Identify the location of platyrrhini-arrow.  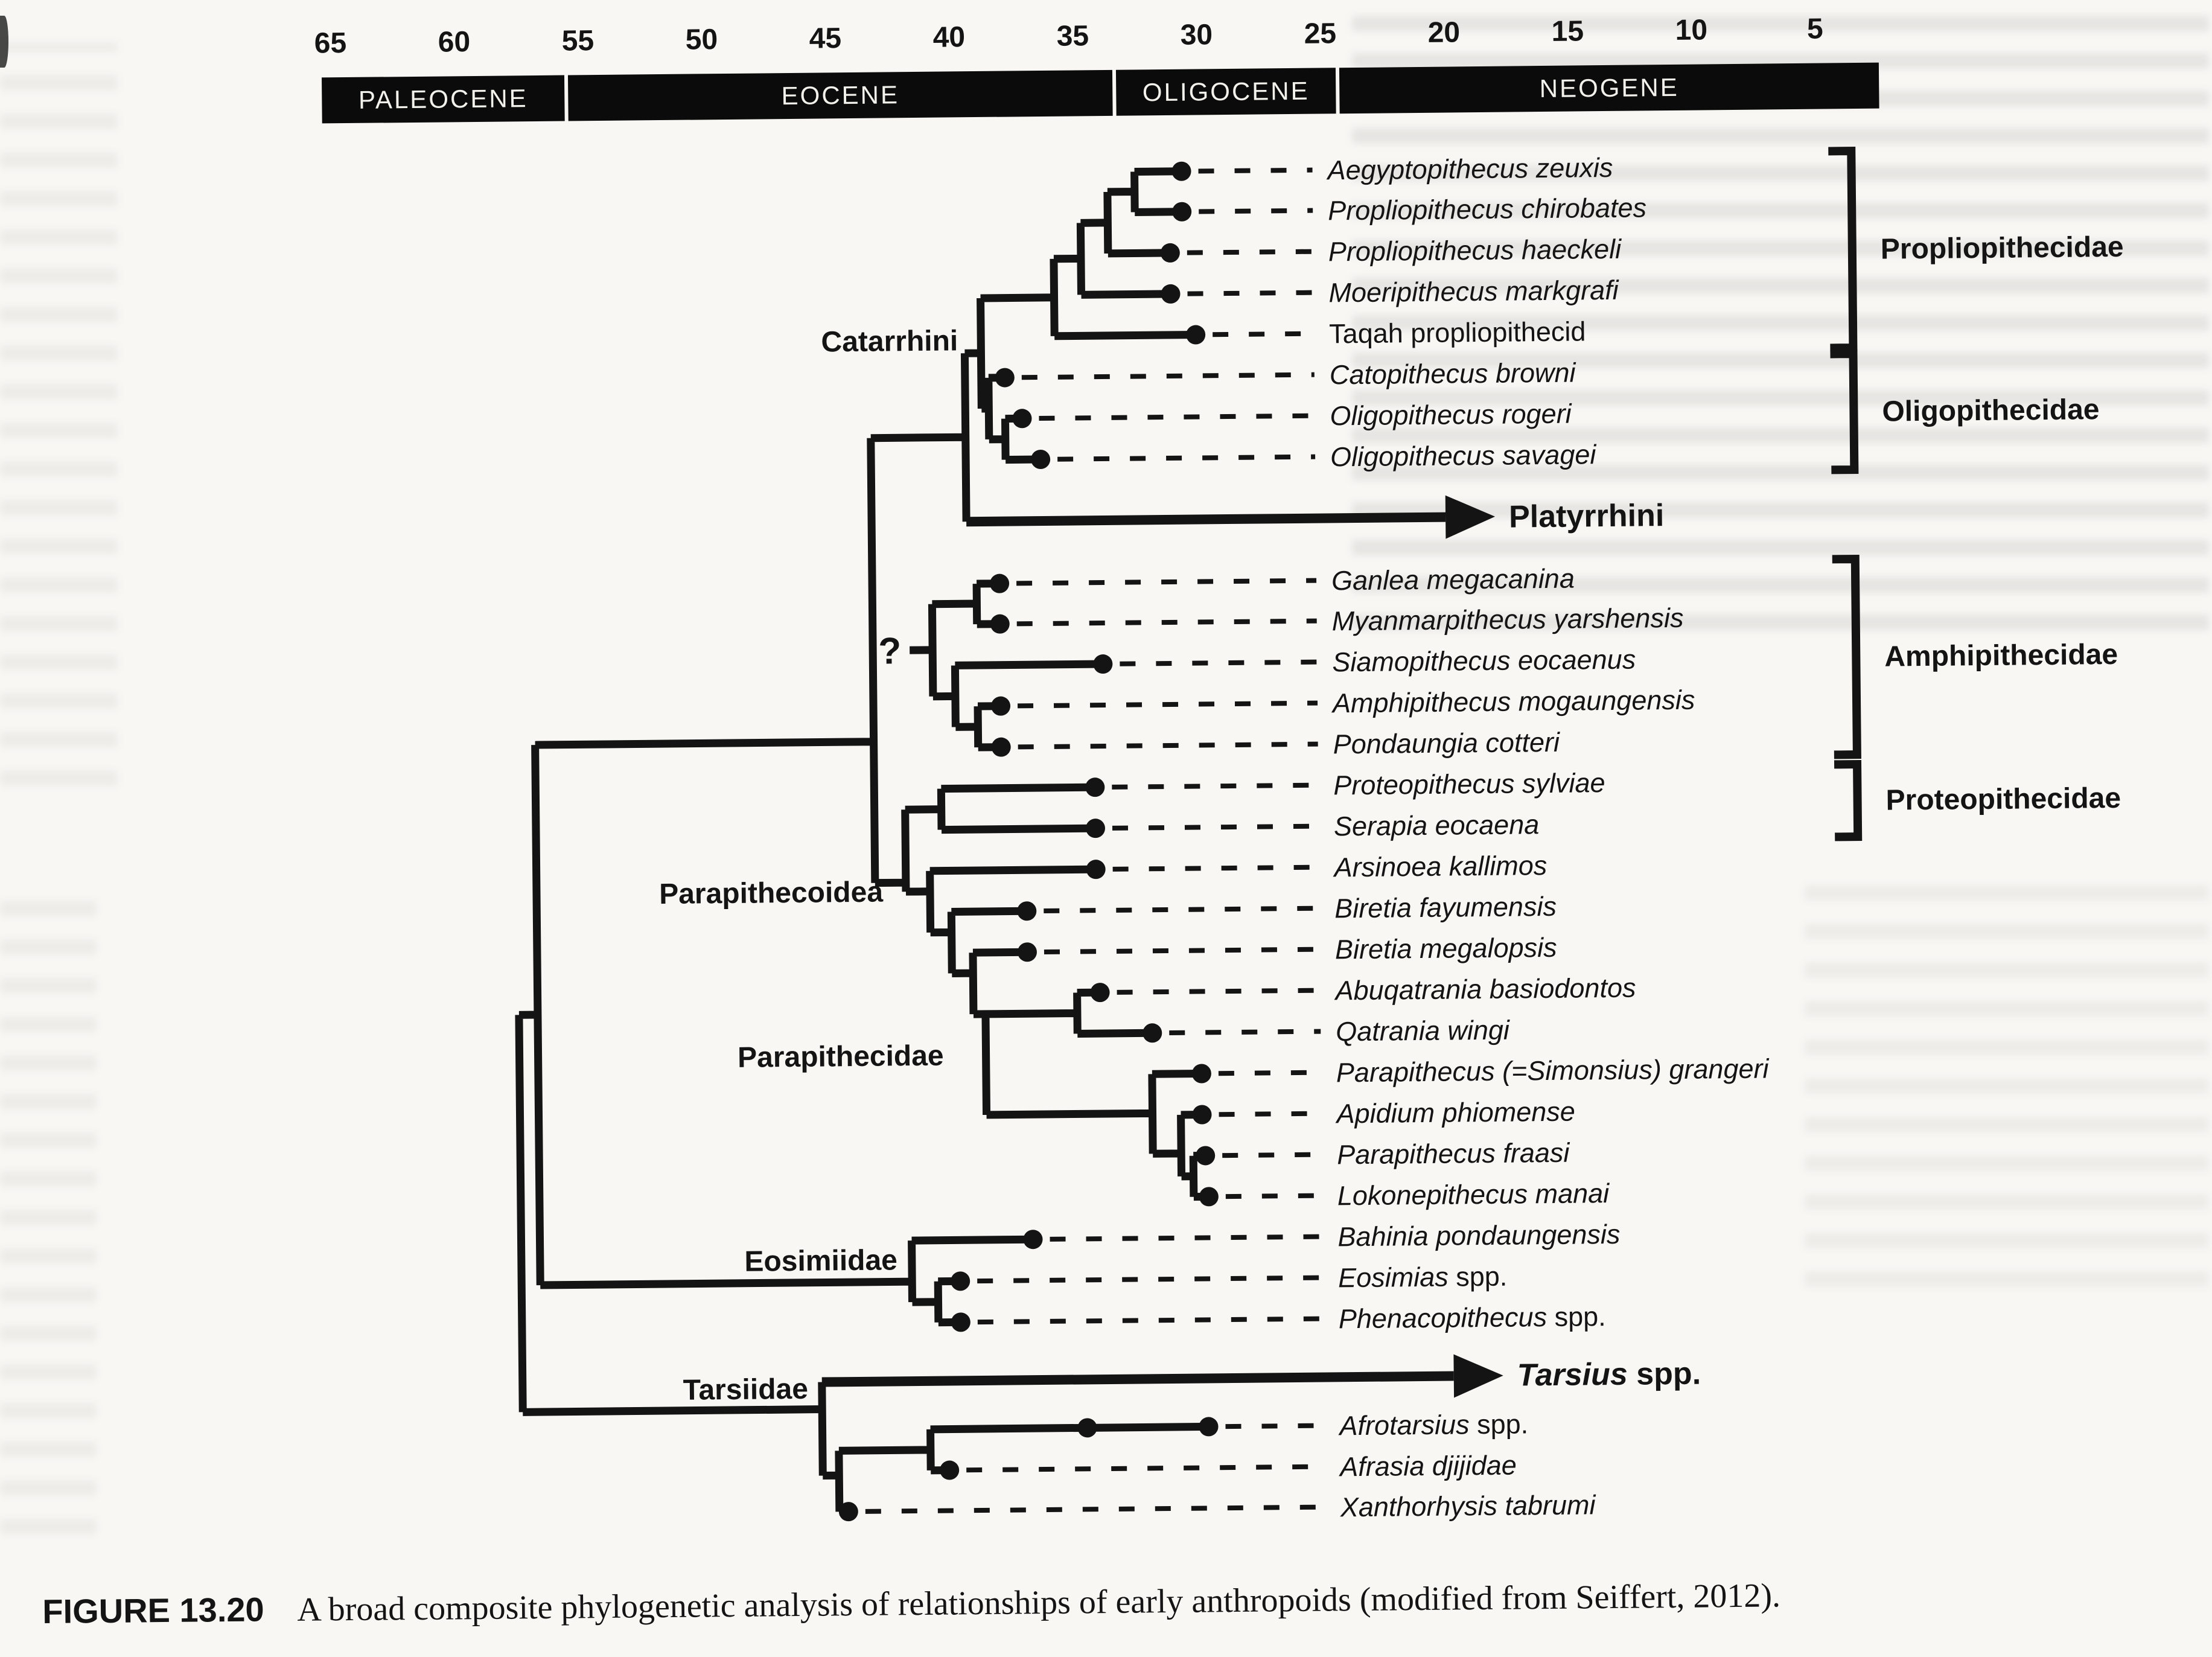
(1231, 517).